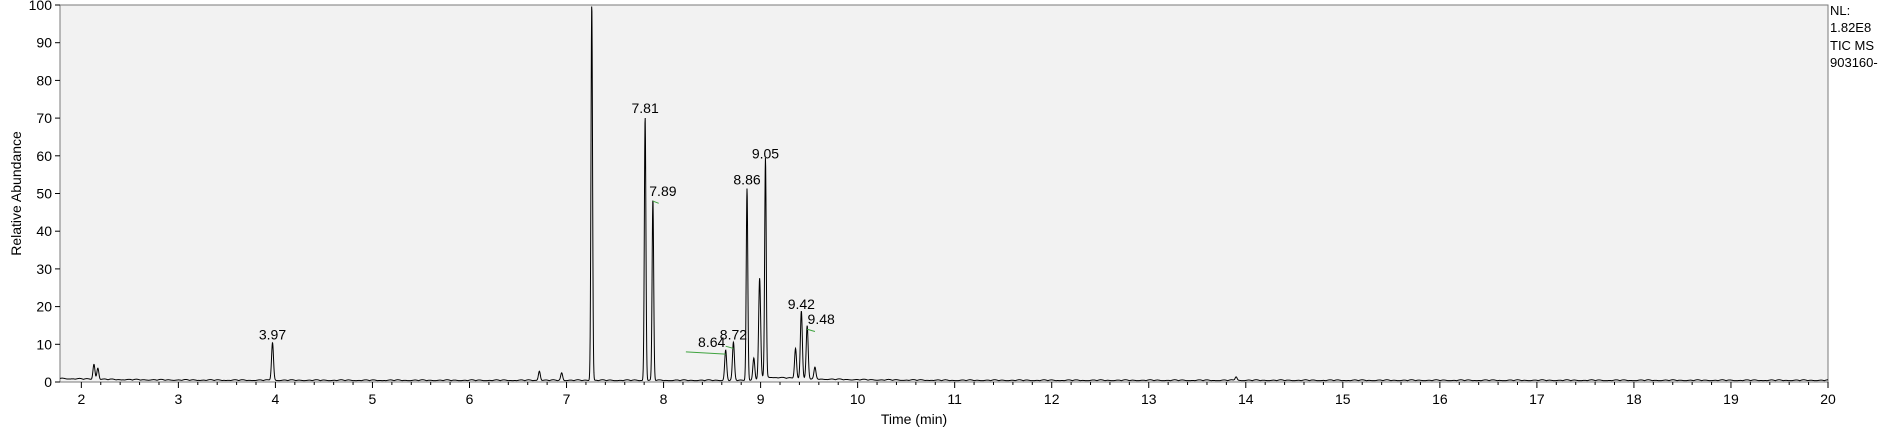 The width and height of the screenshot is (1880, 443). Describe the element at coordinates (914, 419) in the screenshot. I see `x-axis-label: Time (min)` at that location.